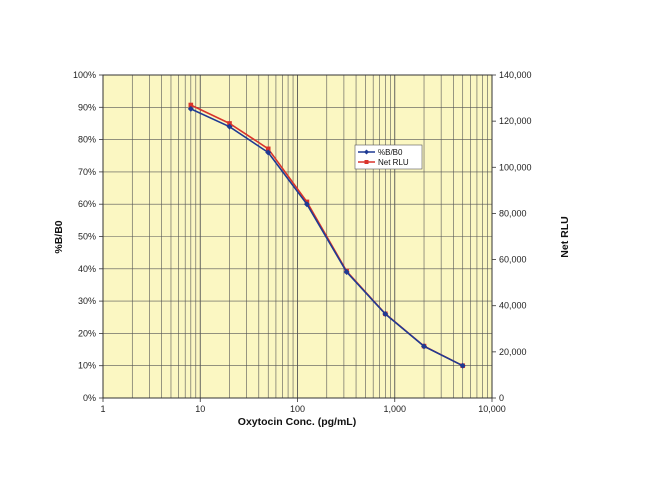 Image resolution: width=650 pixels, height=502 pixels. Describe the element at coordinates (102, 409) in the screenshot. I see `x-tick-label: 1` at that location.